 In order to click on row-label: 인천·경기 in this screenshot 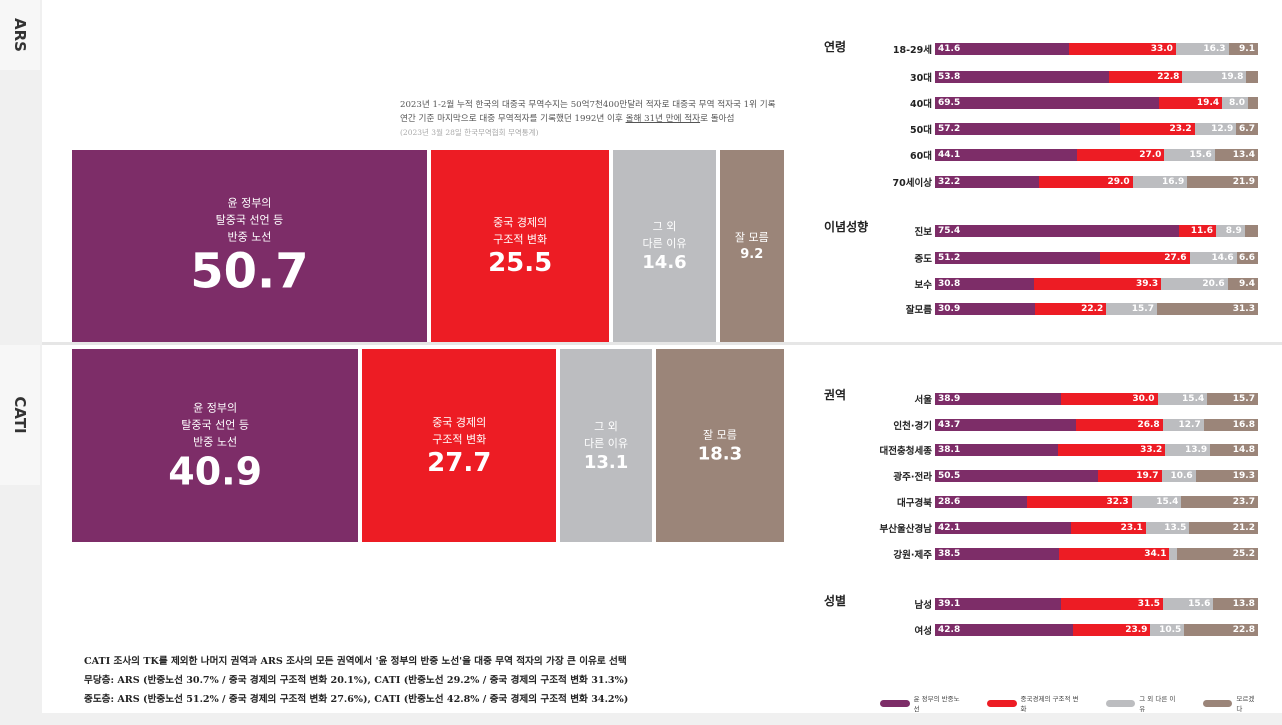, I will do `click(912, 426)`.